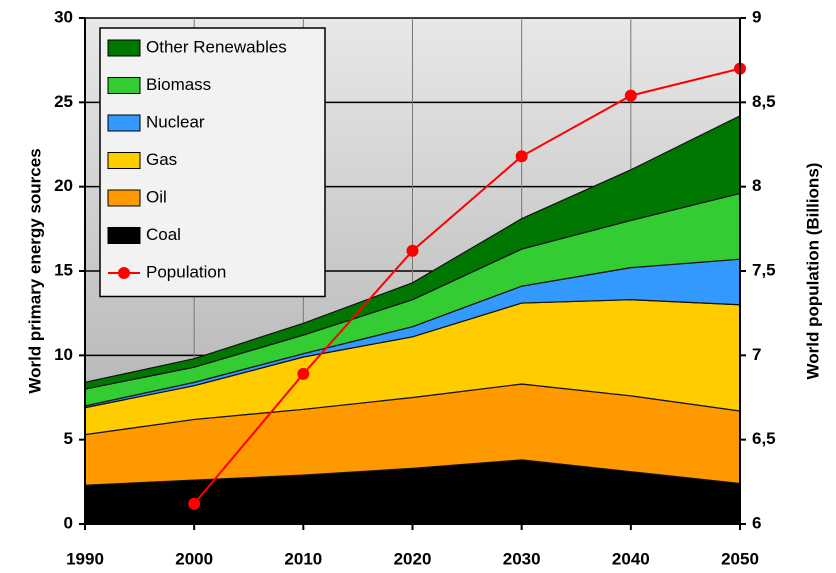 Image resolution: width=836 pixels, height=573 pixels. What do you see at coordinates (124, 273) in the screenshot?
I see `legend-marker` at bounding box center [124, 273].